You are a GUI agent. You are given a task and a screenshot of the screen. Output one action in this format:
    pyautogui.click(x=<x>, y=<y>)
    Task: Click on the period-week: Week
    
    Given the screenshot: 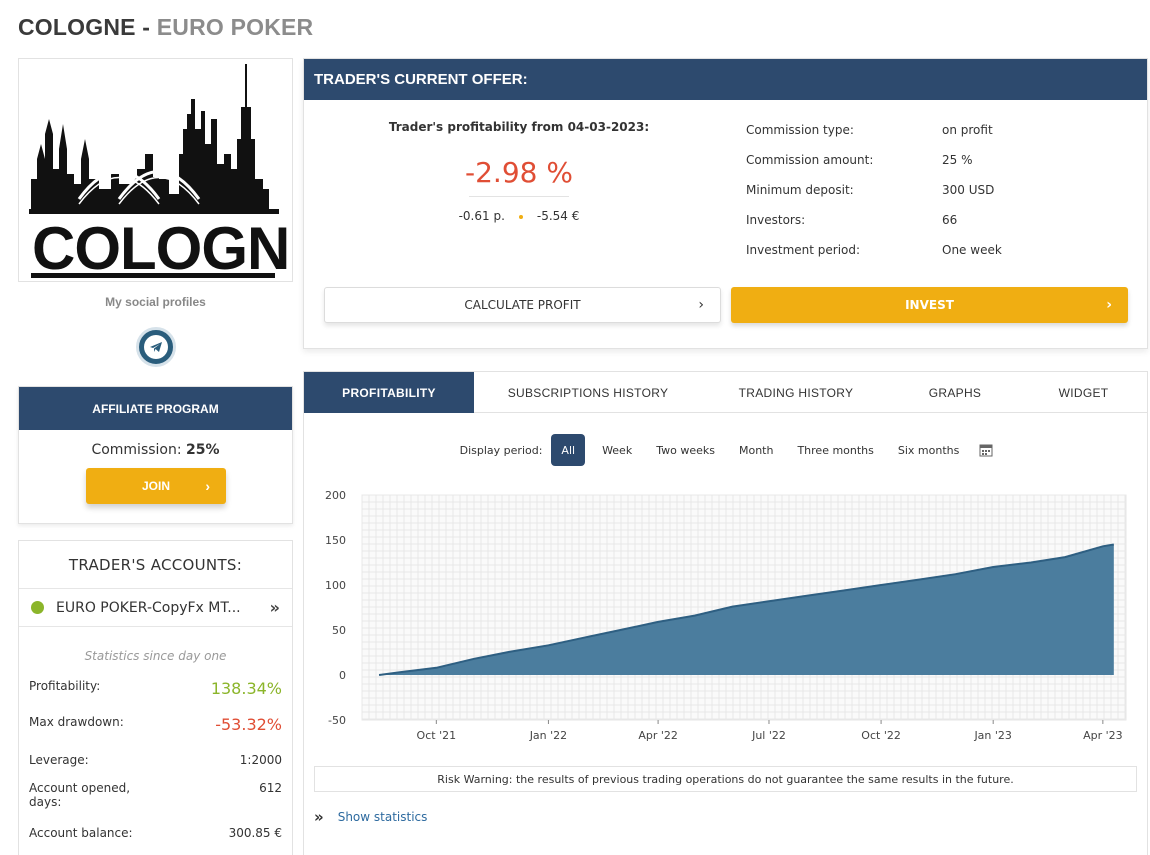 What is the action you would take?
    pyautogui.click(x=617, y=450)
    